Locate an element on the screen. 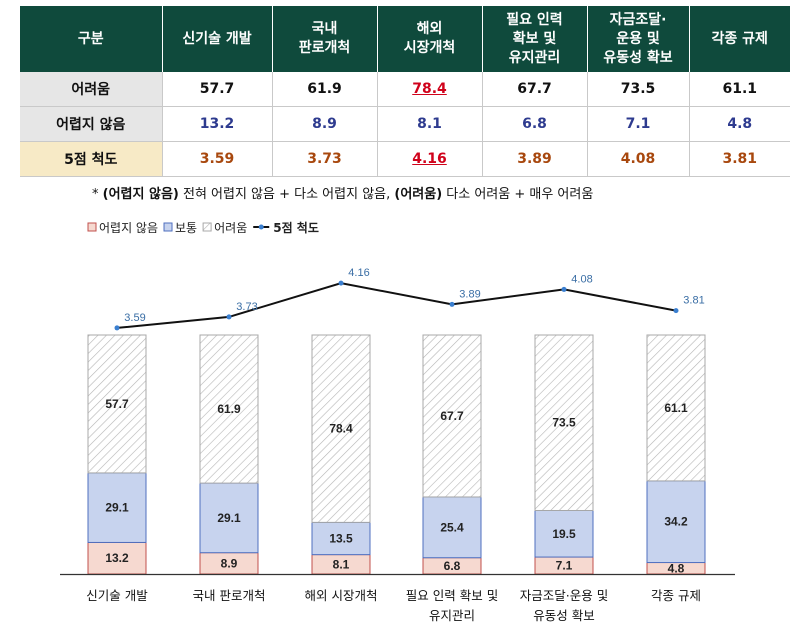 This screenshot has height=635, width=800. footnote-def-easy: 전혀 어렵지 않음 + 다소 어렵지 않음, is located at coordinates (286, 194).